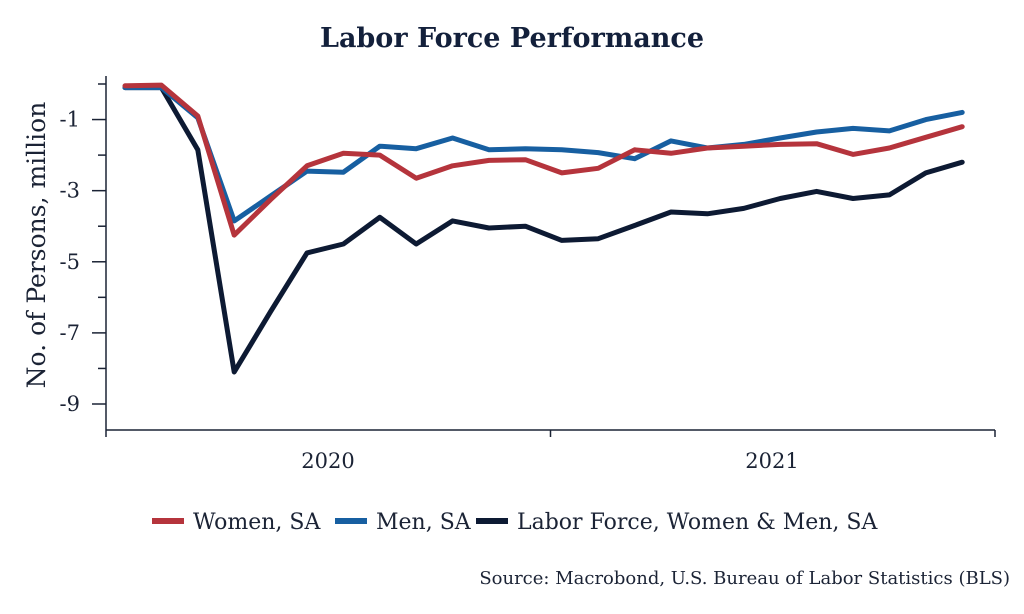 The width and height of the screenshot is (1024, 614). I want to click on y-tick-label: -7, so click(70, 333).